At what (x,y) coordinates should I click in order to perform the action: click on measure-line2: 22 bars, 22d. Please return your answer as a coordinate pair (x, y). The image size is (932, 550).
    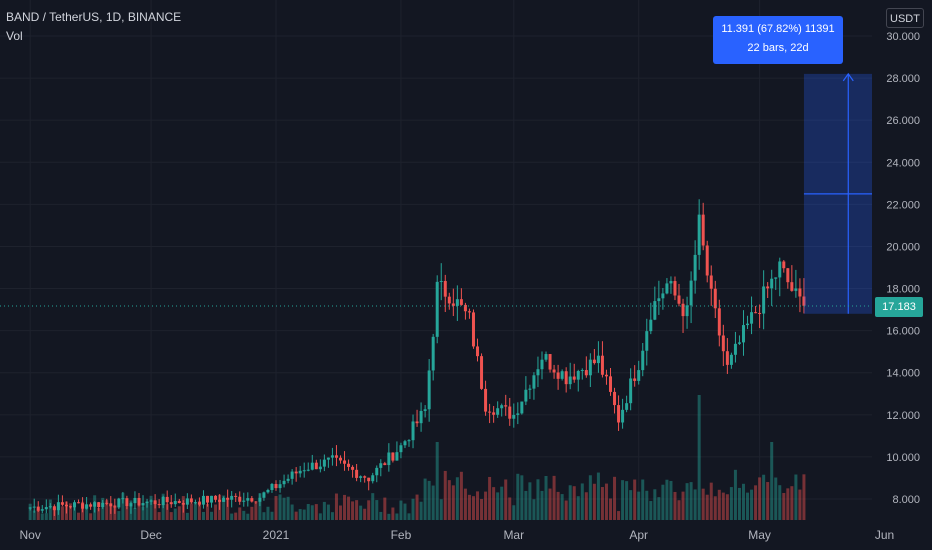
    Looking at the image, I should click on (778, 48).